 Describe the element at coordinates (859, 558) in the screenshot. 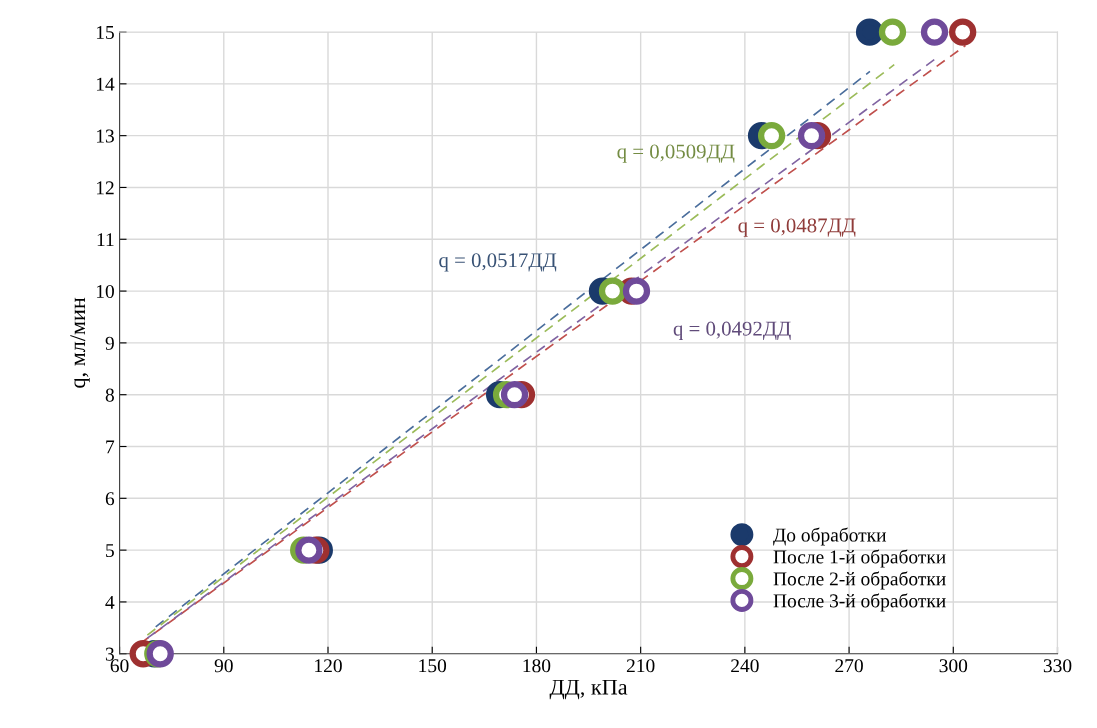

I see `legend-label: После 1-й обработки` at that location.